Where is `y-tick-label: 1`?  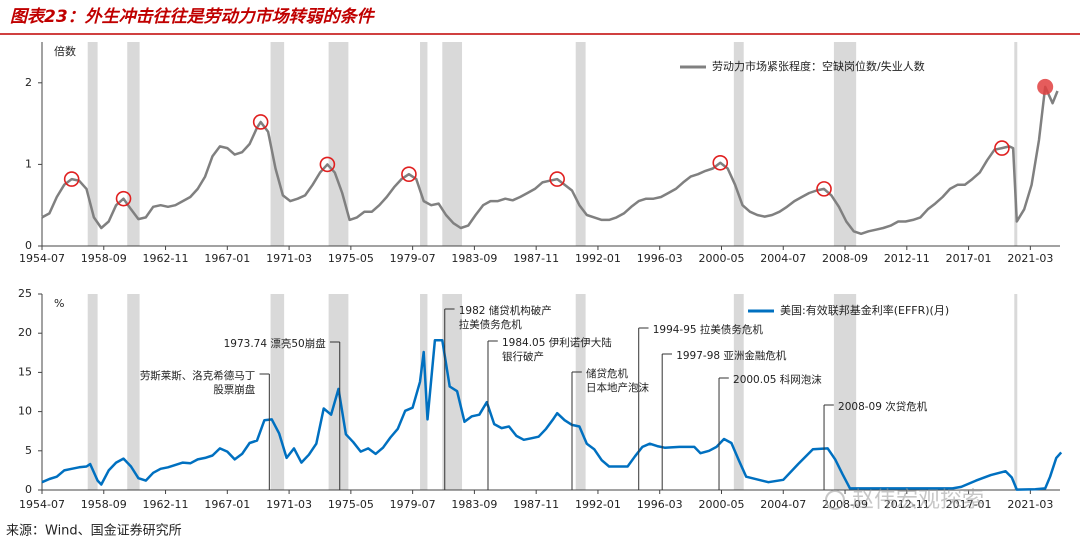
y-tick-label: 1 is located at coordinates (28, 163).